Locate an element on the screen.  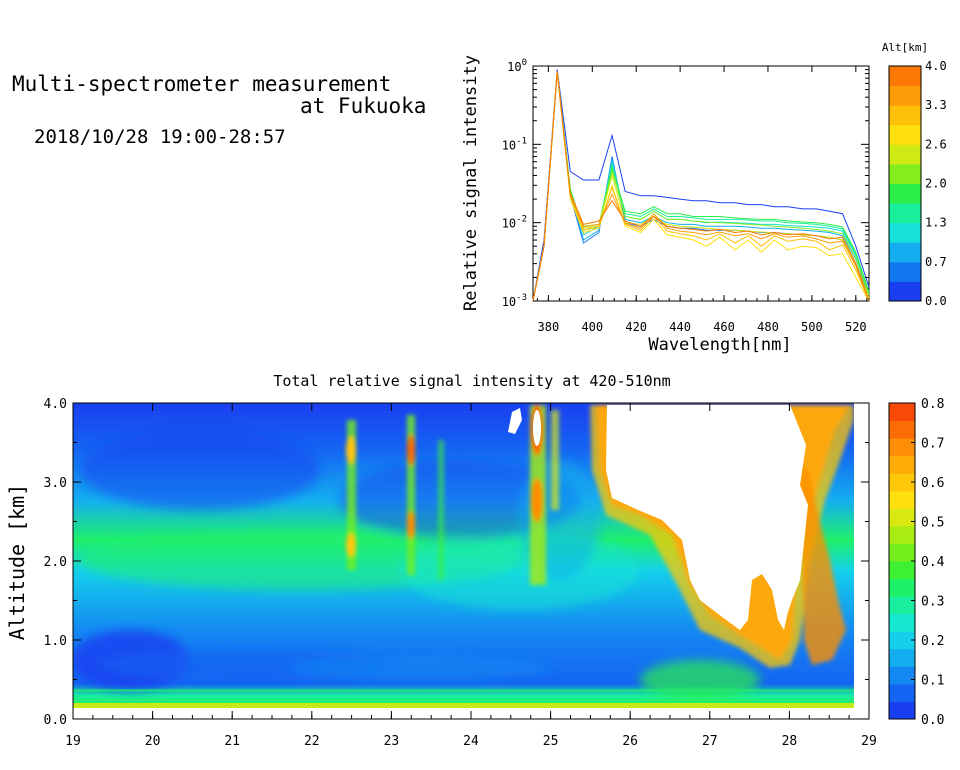
measurement-datetime: 2018/10/28 19:00-28:57 is located at coordinates (160, 137).